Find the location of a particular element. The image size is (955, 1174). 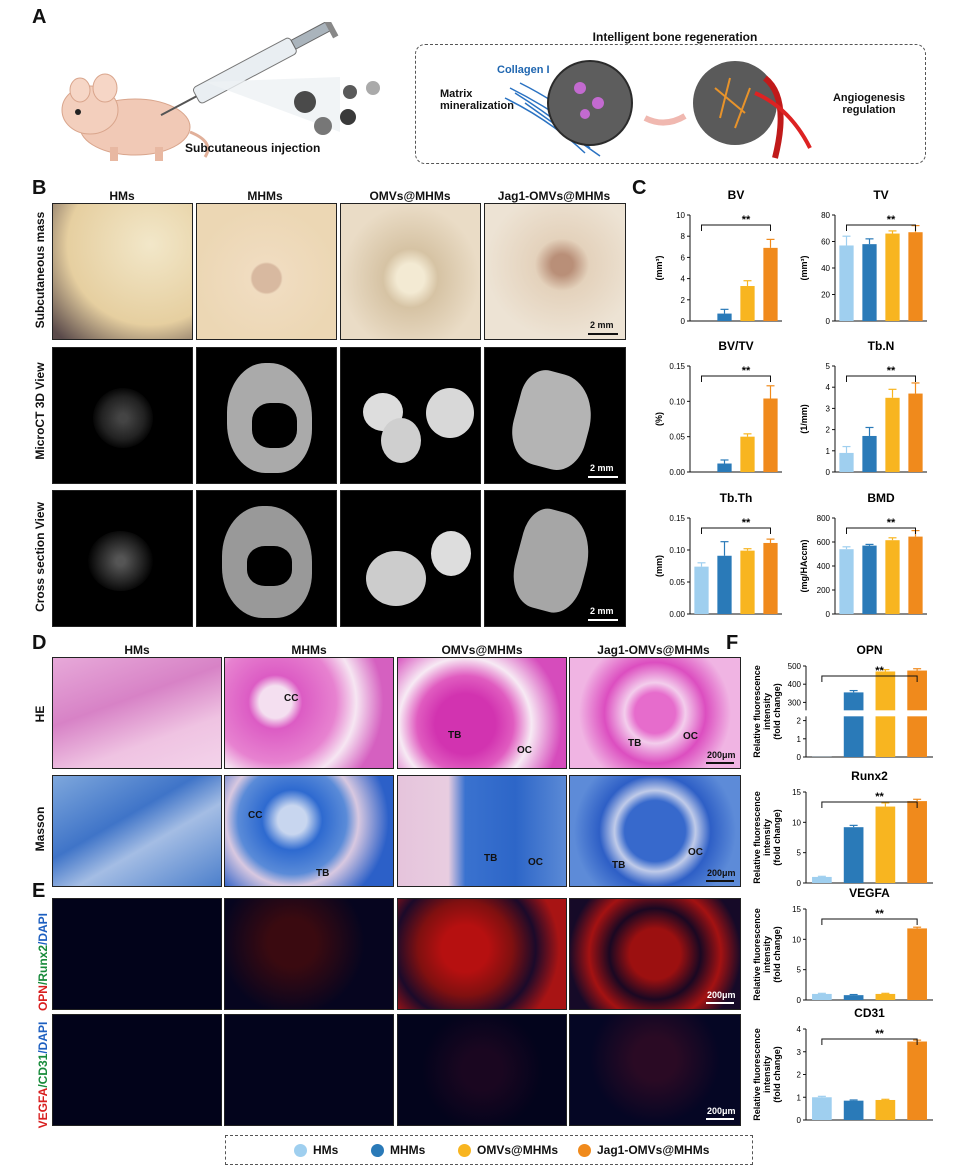

y-tick-label: 80 is located at coordinates (825, 215).